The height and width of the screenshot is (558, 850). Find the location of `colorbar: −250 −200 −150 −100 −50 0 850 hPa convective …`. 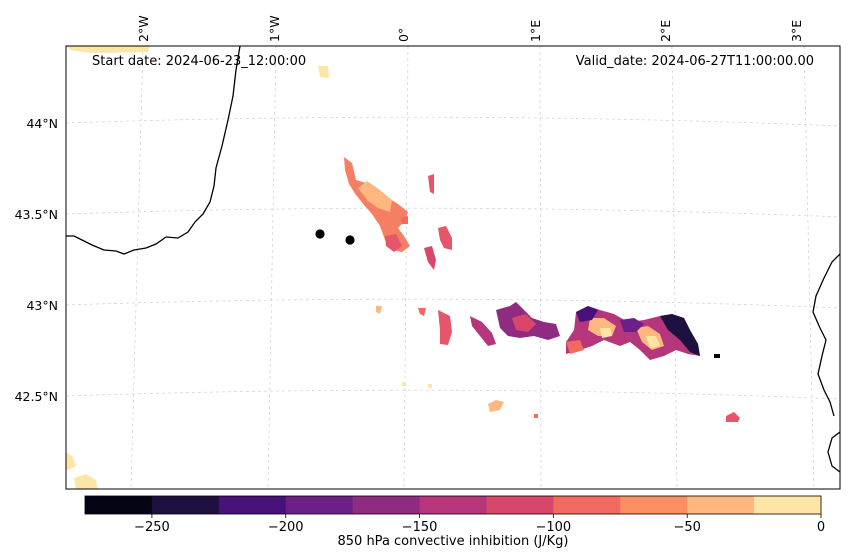

colorbar: −250 −200 −150 −100 −50 0 850 hPa convective … is located at coordinates (454, 522).